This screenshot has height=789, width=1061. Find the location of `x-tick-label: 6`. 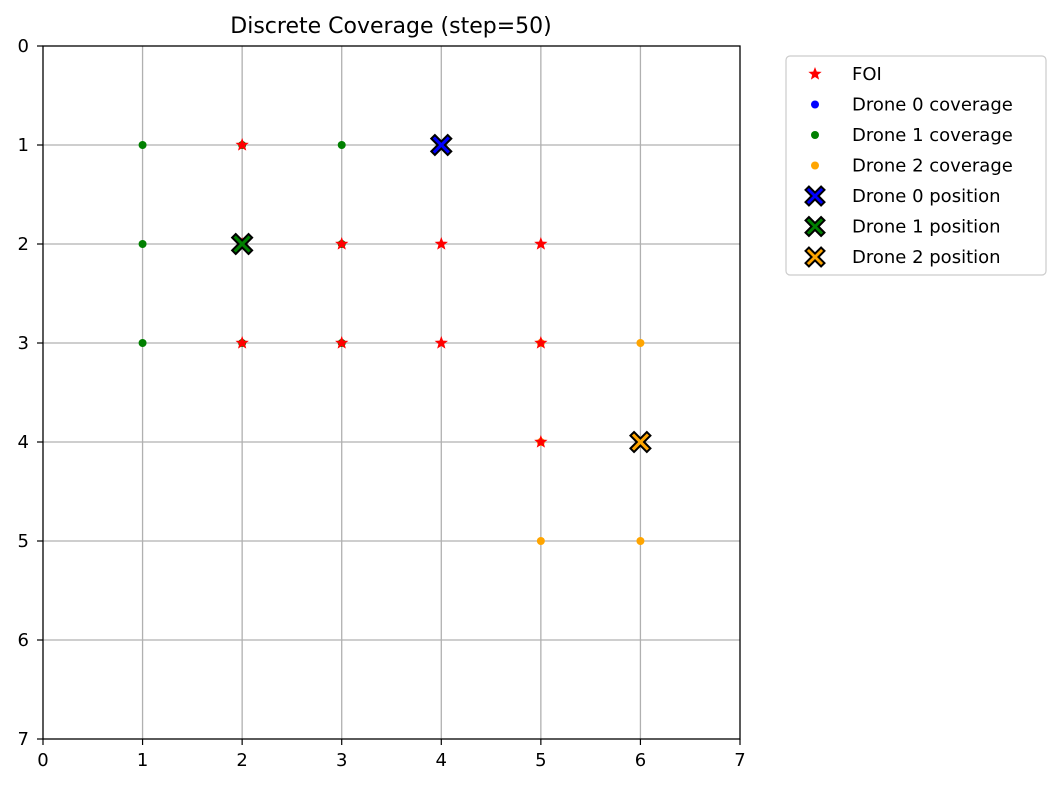

x-tick-label: 6 is located at coordinates (640, 760).